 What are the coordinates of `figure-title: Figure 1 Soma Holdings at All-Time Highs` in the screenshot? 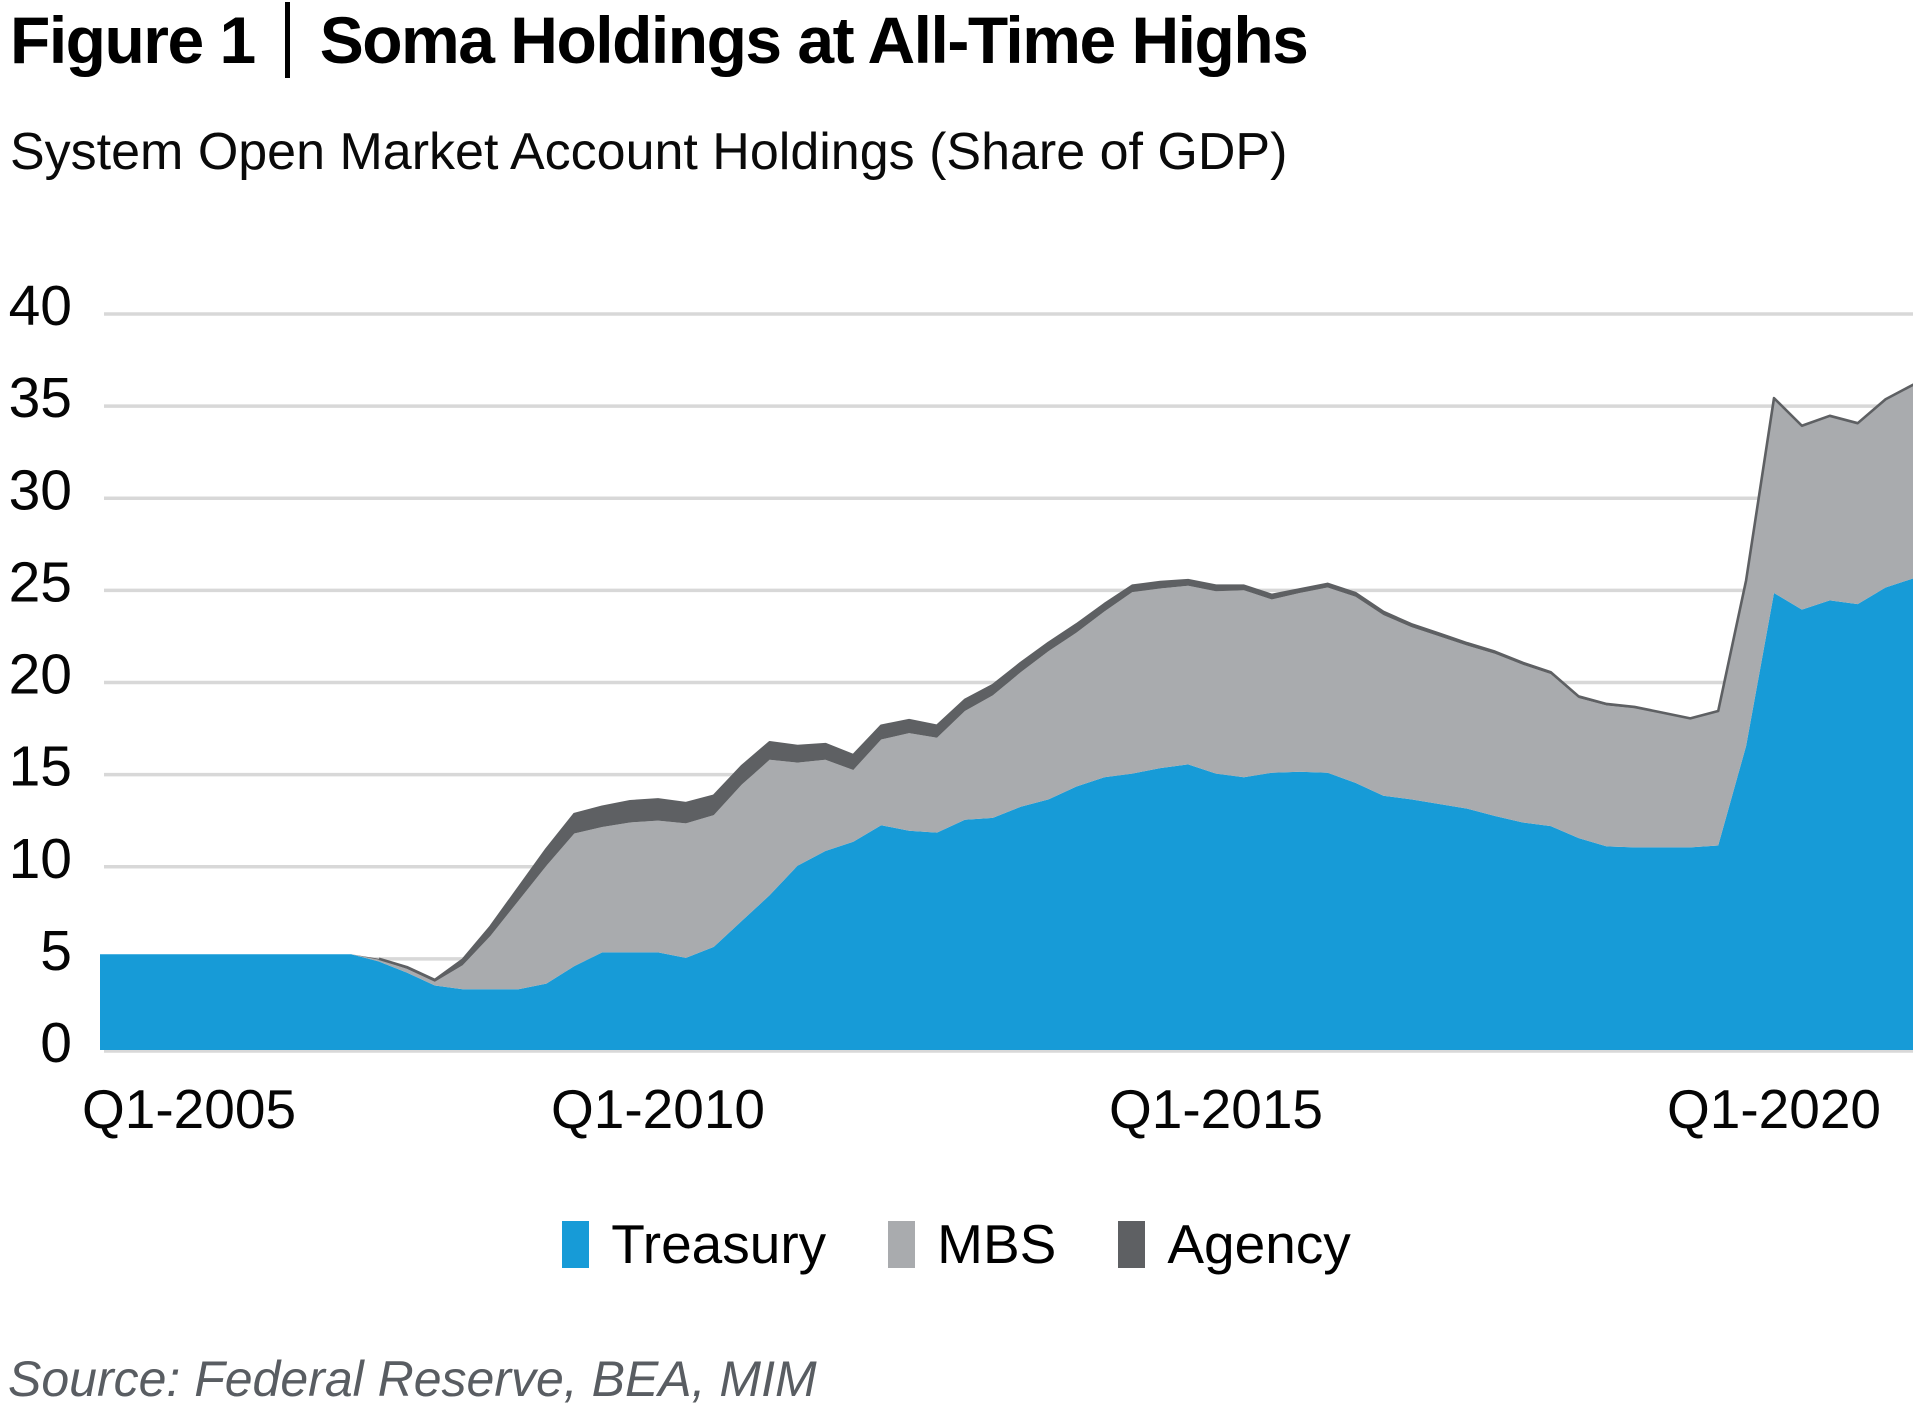 It's located at (659, 40).